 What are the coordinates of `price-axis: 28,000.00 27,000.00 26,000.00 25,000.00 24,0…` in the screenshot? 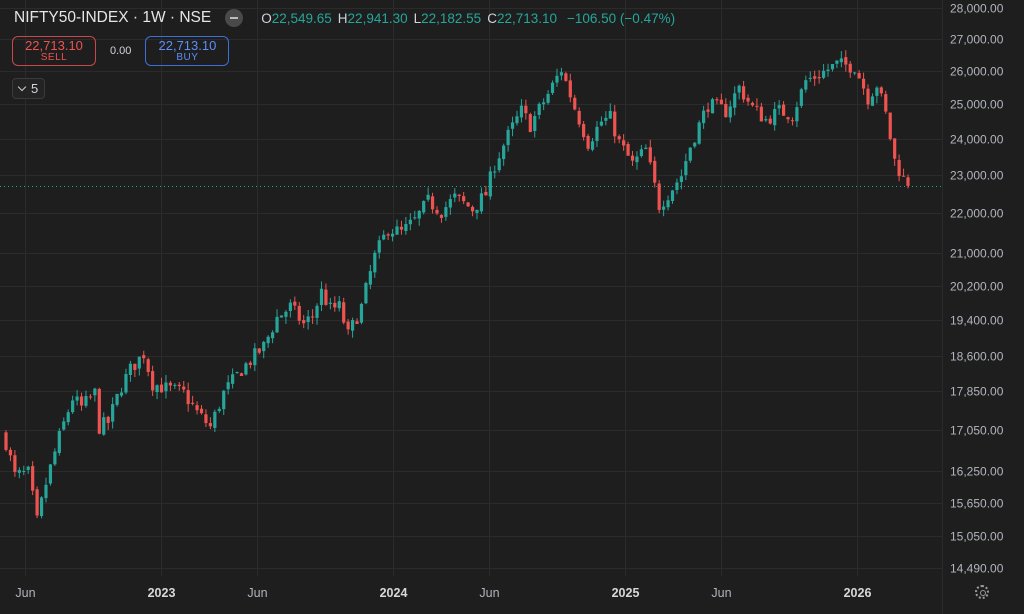 It's located at (973, 307).